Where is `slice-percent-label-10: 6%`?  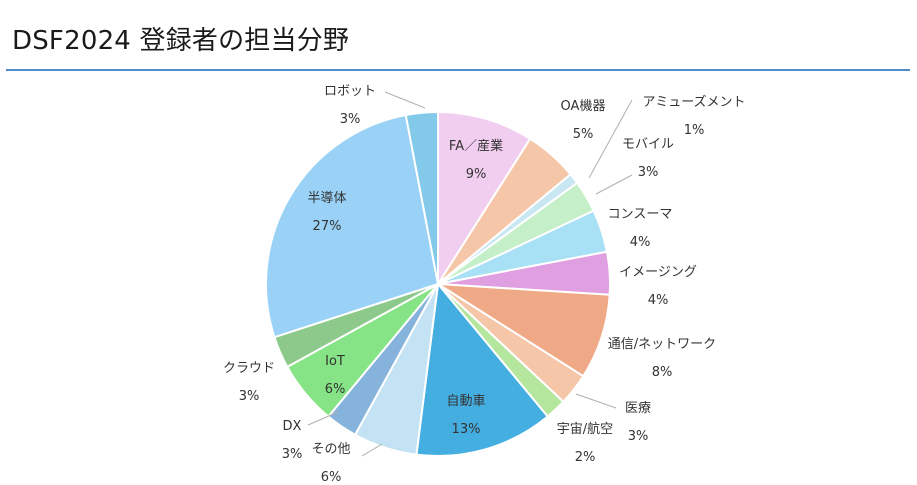 slice-percent-label-10: 6% is located at coordinates (331, 477).